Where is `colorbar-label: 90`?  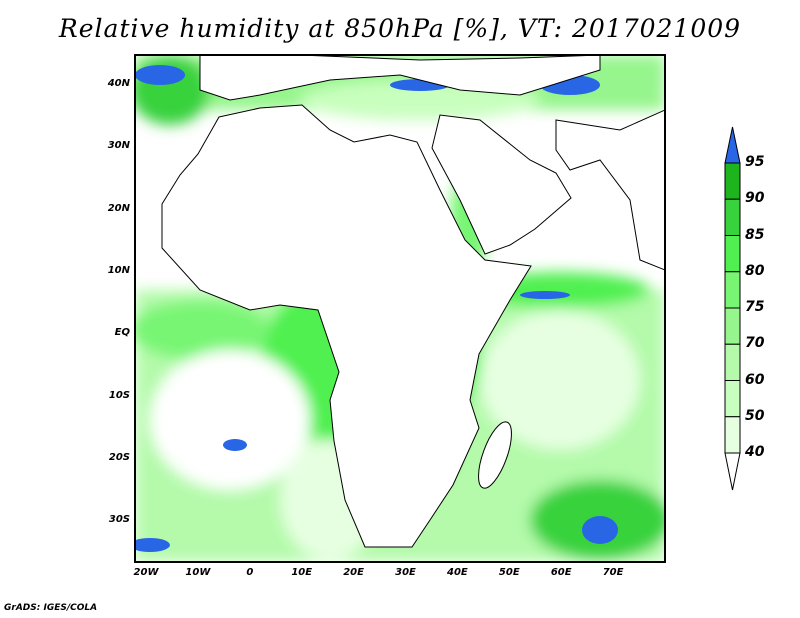 colorbar-label: 90 is located at coordinates (755, 198).